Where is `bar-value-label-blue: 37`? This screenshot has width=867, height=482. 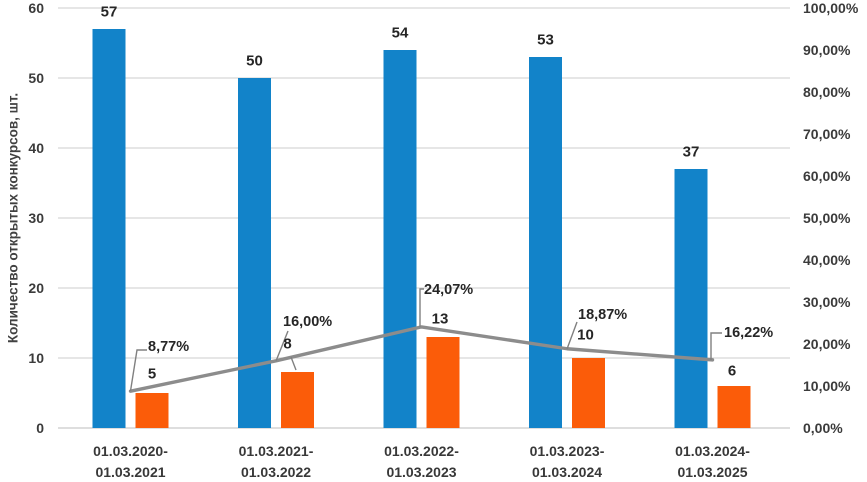 bar-value-label-blue: 37 is located at coordinates (691, 152).